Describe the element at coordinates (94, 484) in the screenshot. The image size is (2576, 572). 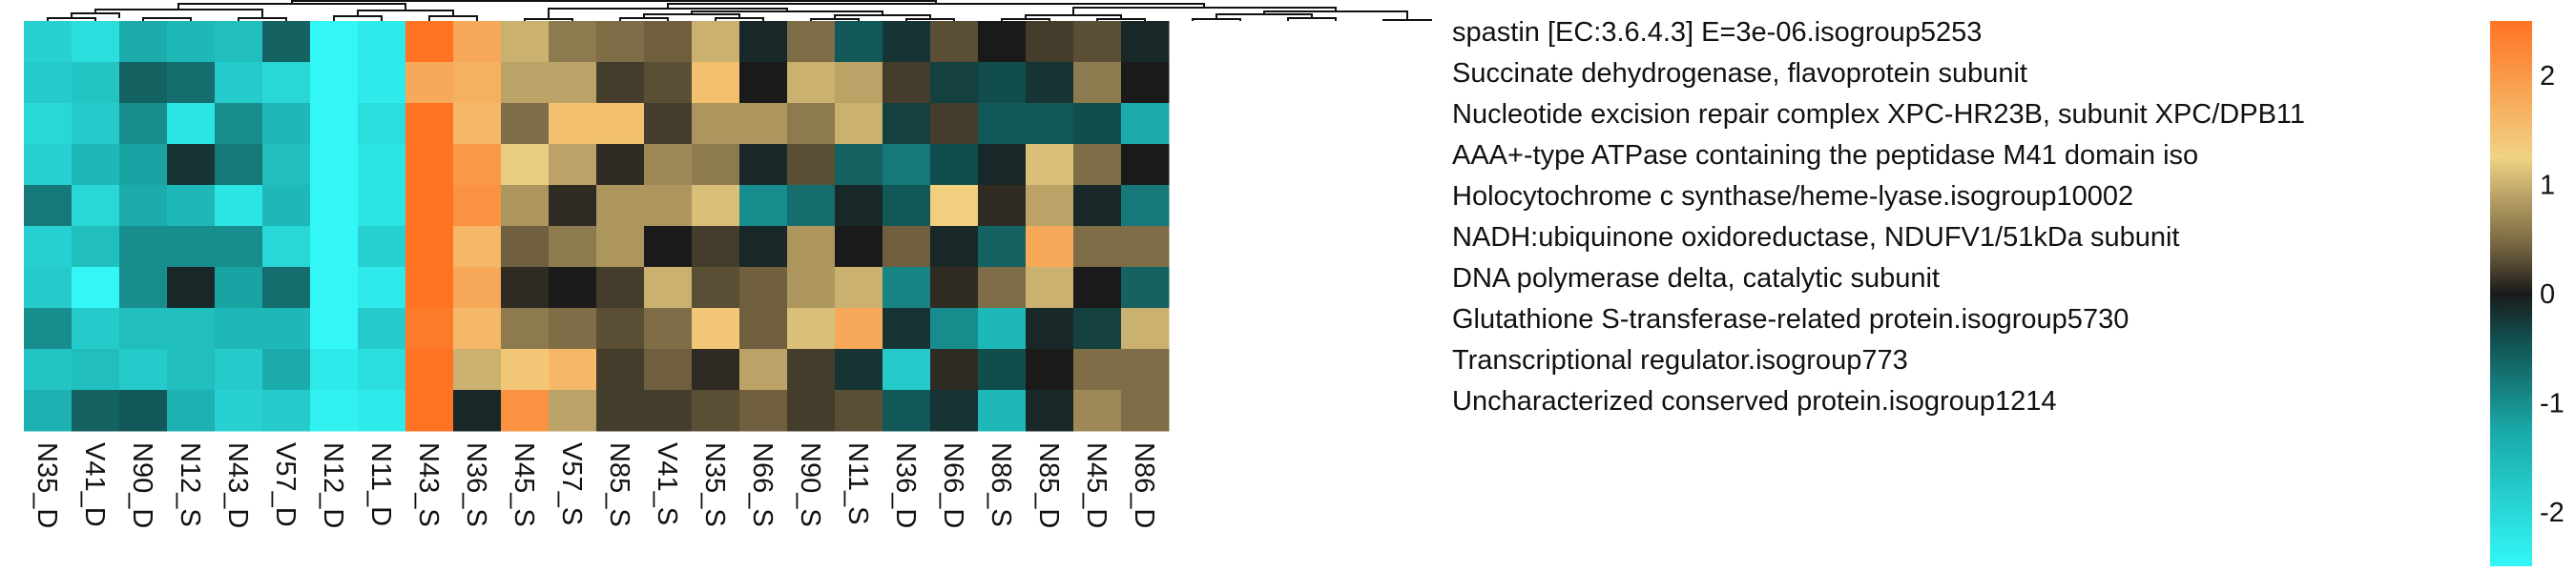
I see `column-label: V41_D` at that location.